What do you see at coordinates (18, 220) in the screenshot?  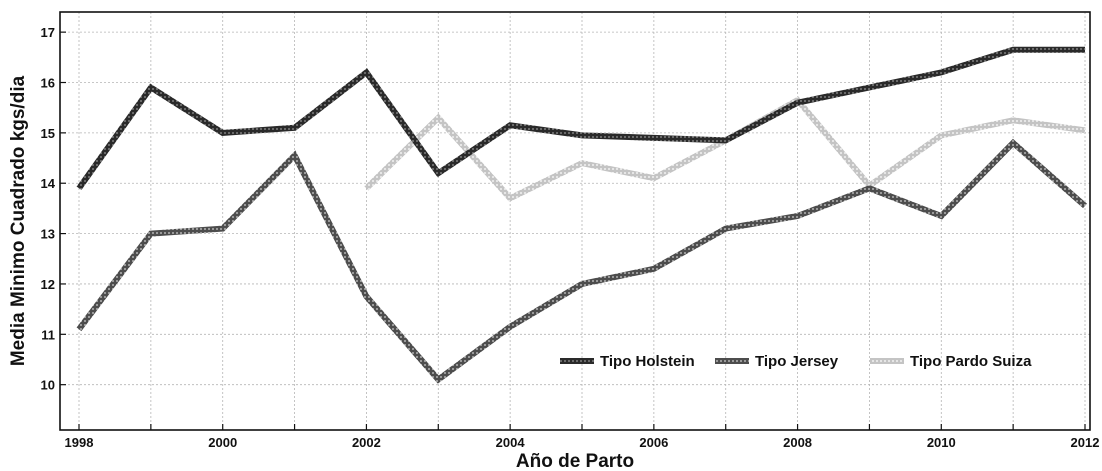 I see `y-axis-title: Media Minimo Cuadrado kgs/dia` at bounding box center [18, 220].